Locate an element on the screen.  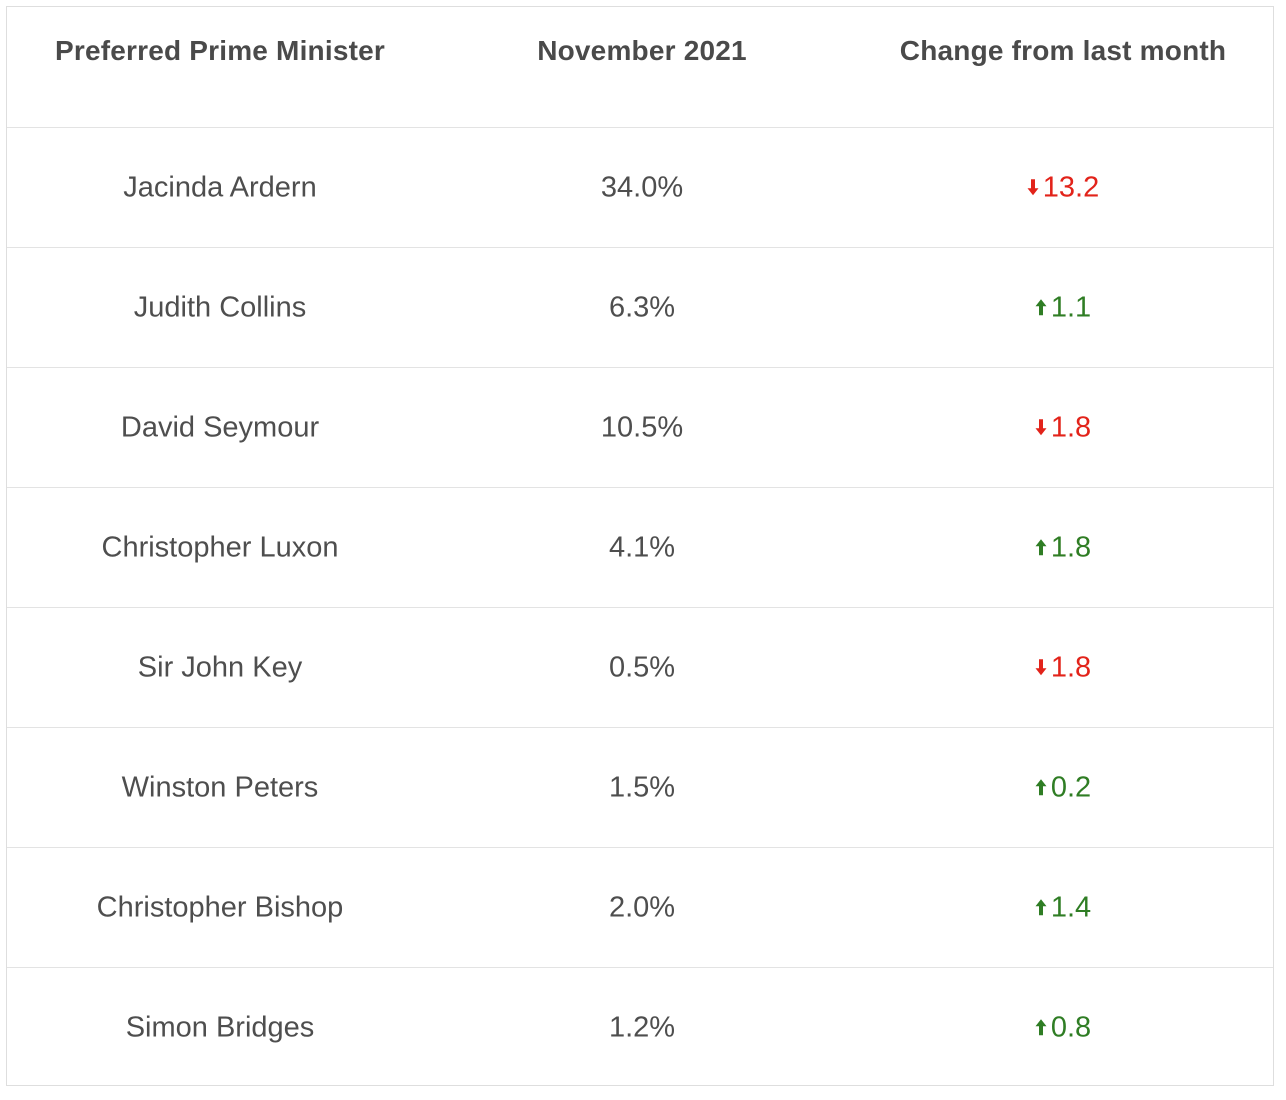
table-row: Simon Bridges 1.2% 0.8 is located at coordinates (640, 1027).